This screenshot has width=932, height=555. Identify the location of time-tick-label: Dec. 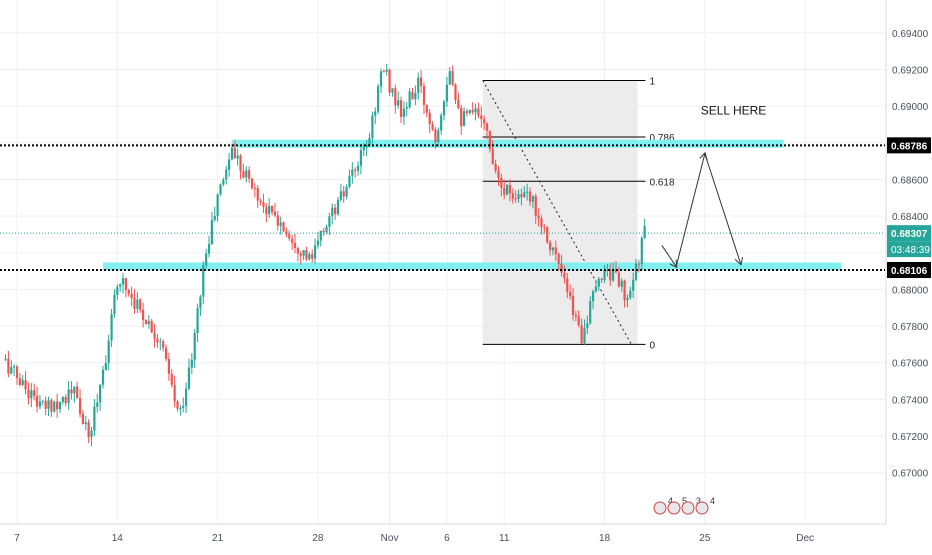
(805, 538).